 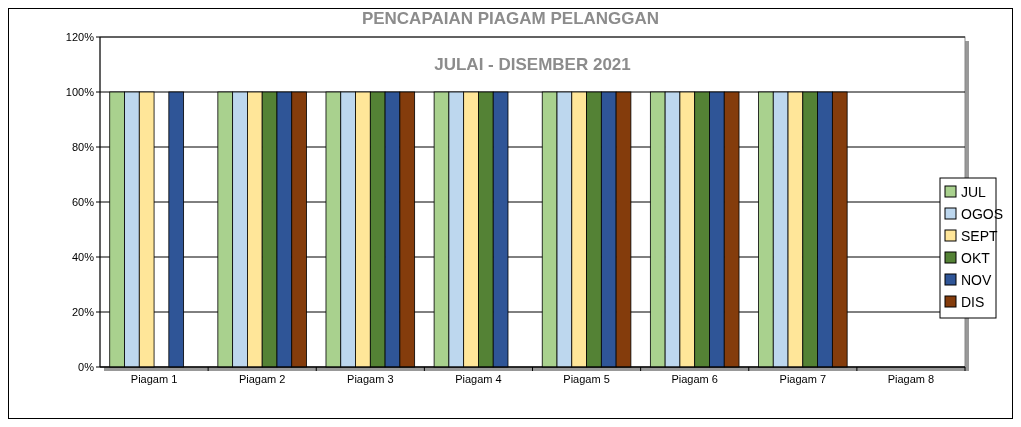 What do you see at coordinates (83, 256) in the screenshot?
I see `y-tick-label: 40%` at bounding box center [83, 256].